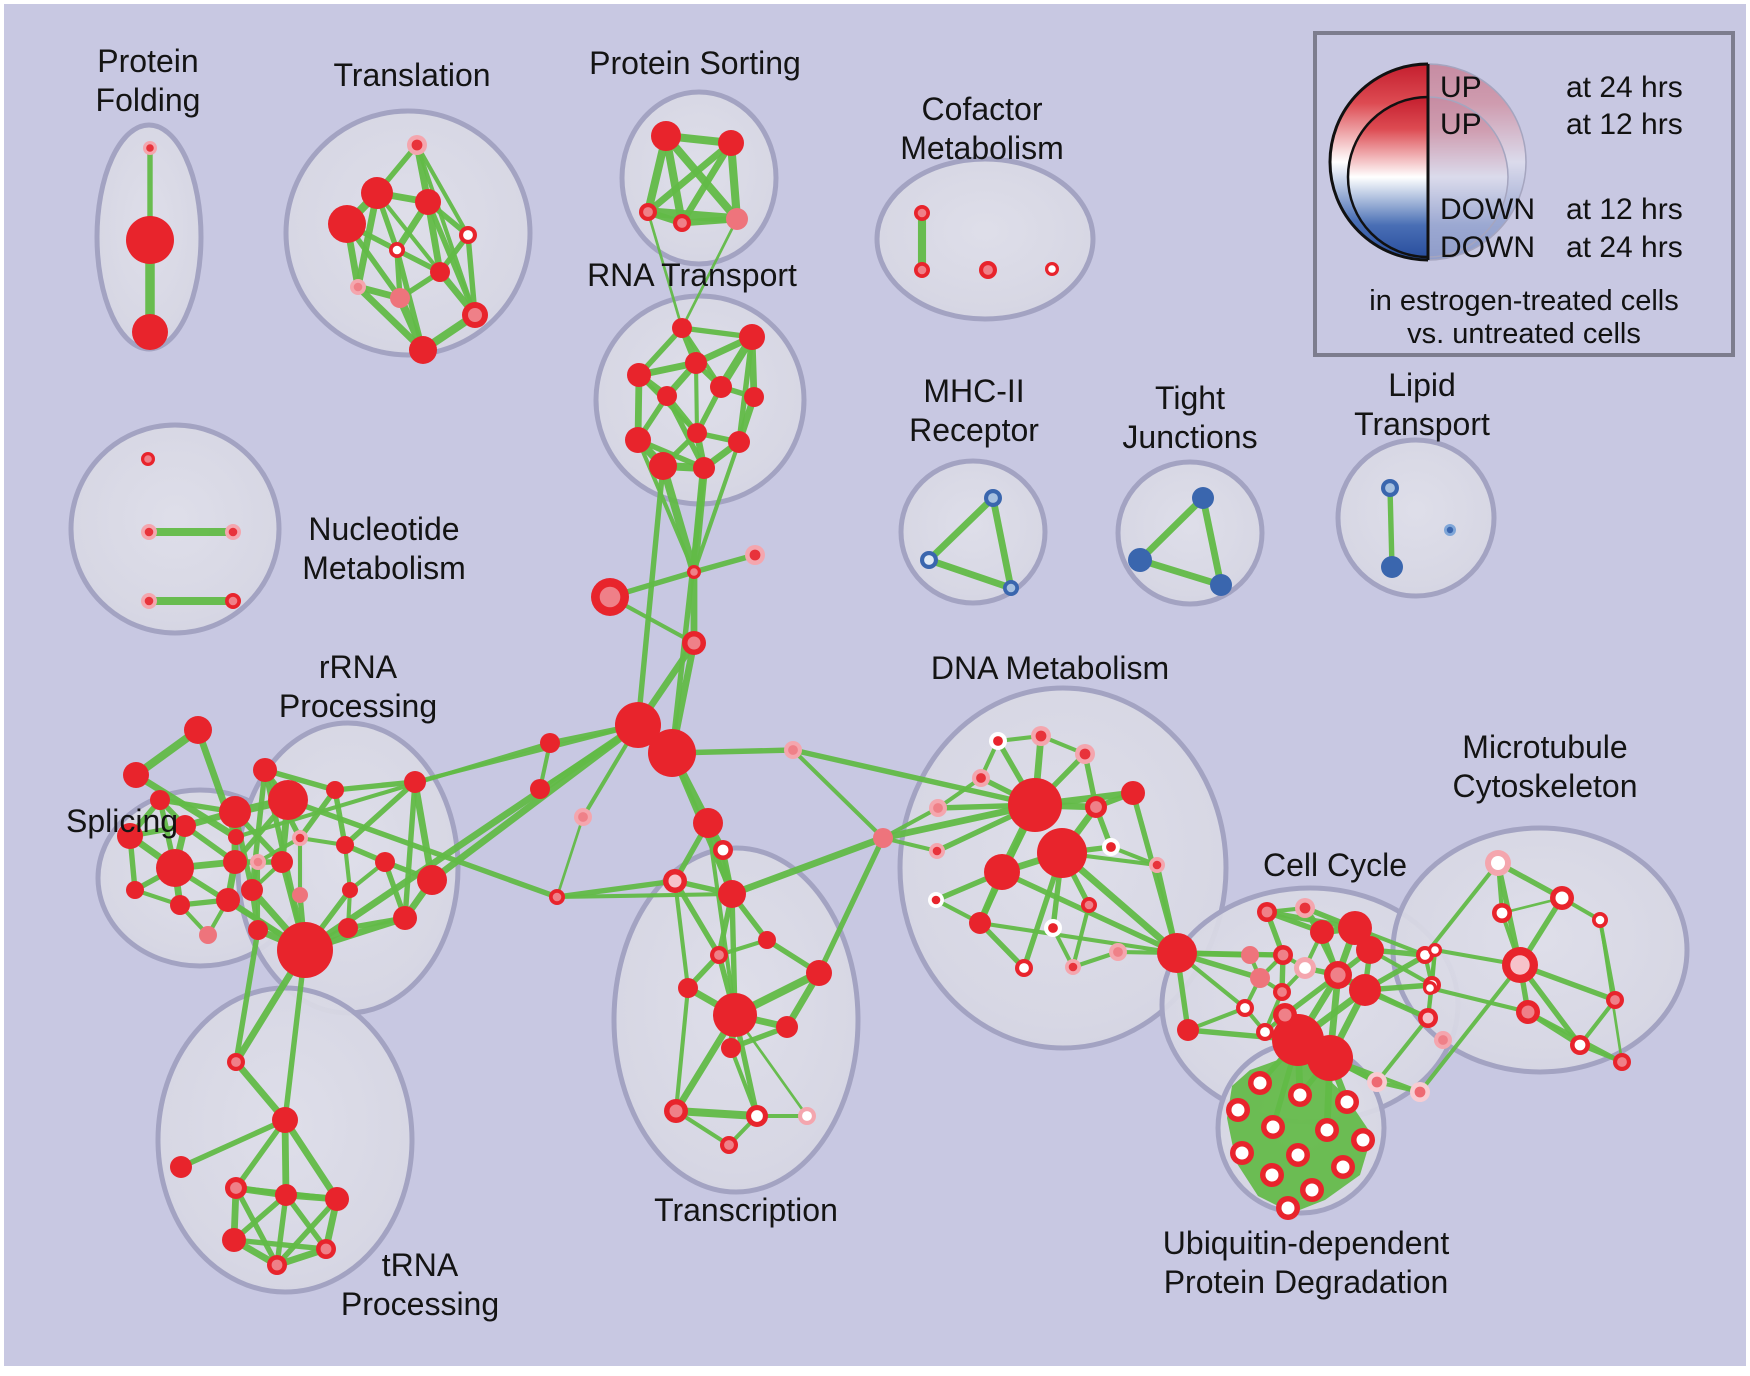  Describe the element at coordinates (148, 100) in the screenshot. I see `cluster-label-protein-folding: Folding` at that location.